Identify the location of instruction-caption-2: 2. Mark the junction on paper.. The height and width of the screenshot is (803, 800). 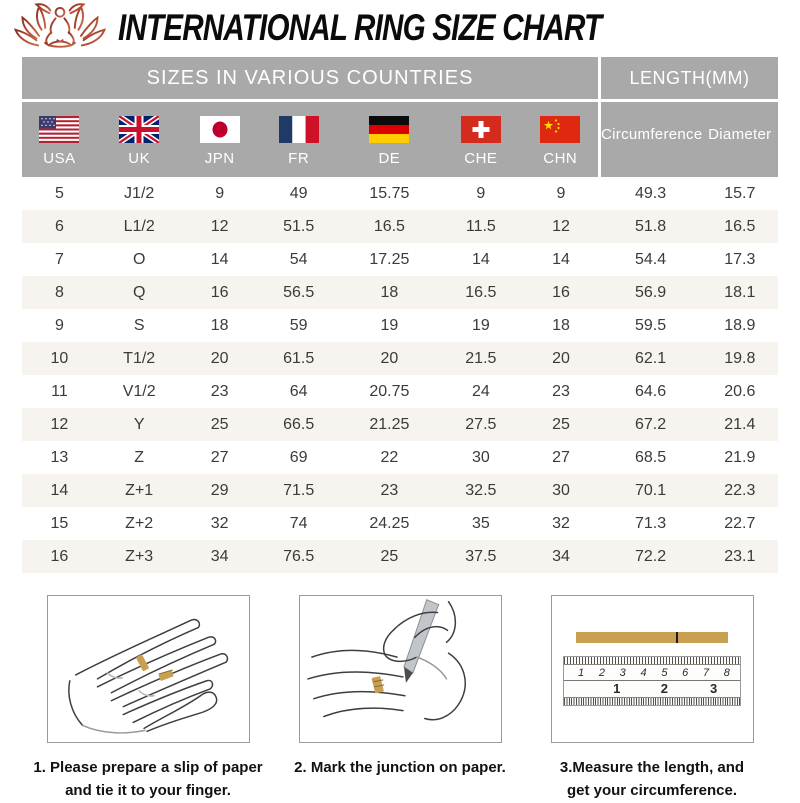
(400, 767).